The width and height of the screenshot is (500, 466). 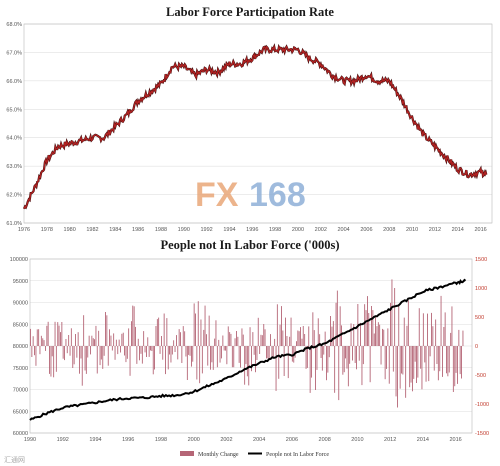 What do you see at coordinates (217, 195) in the screenshot?
I see `watermark-fx: FX` at bounding box center [217, 195].